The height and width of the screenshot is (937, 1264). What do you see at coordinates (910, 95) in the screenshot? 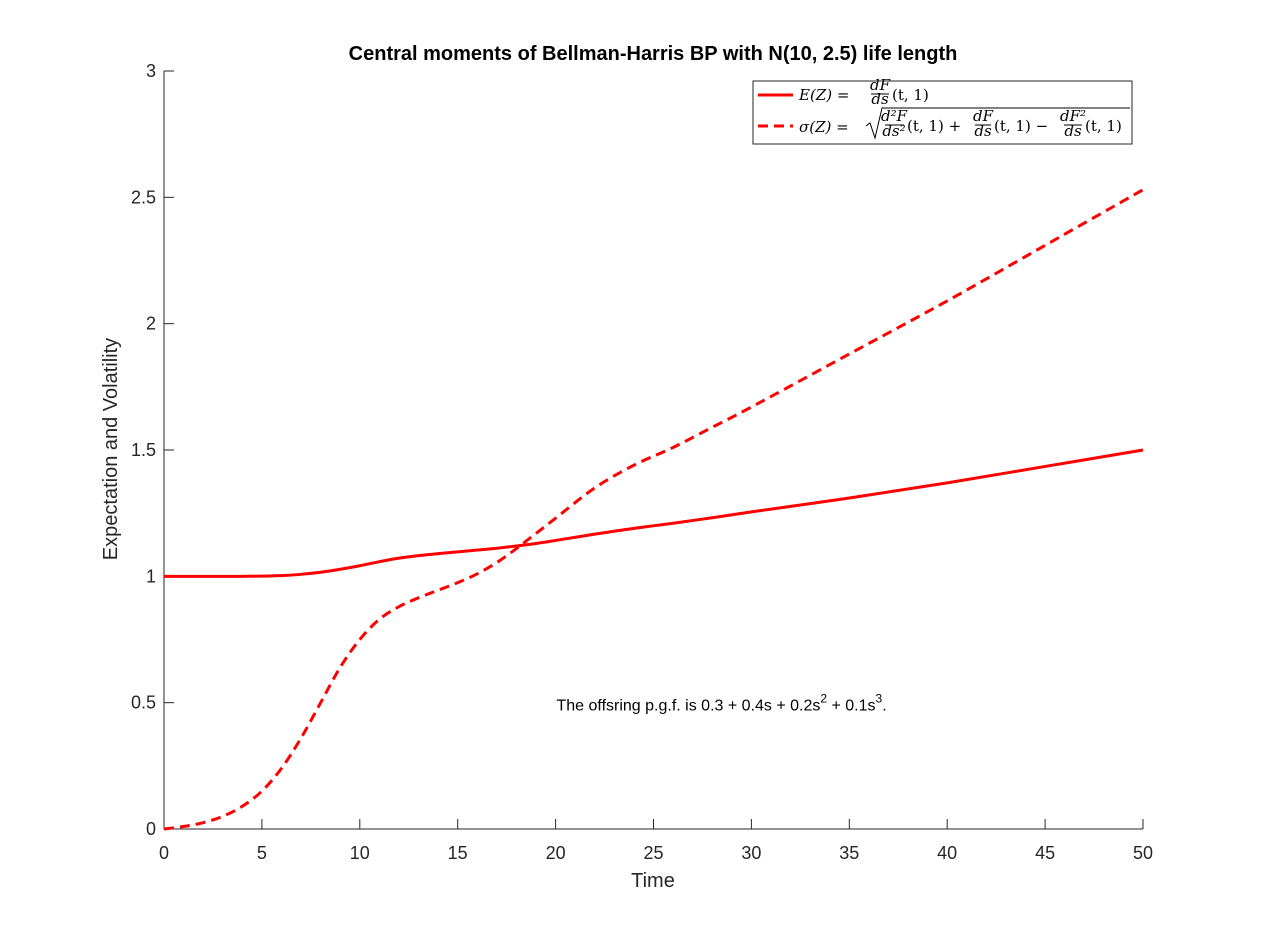
I see `legend-expectation-arg: (t, 1)` at bounding box center [910, 95].